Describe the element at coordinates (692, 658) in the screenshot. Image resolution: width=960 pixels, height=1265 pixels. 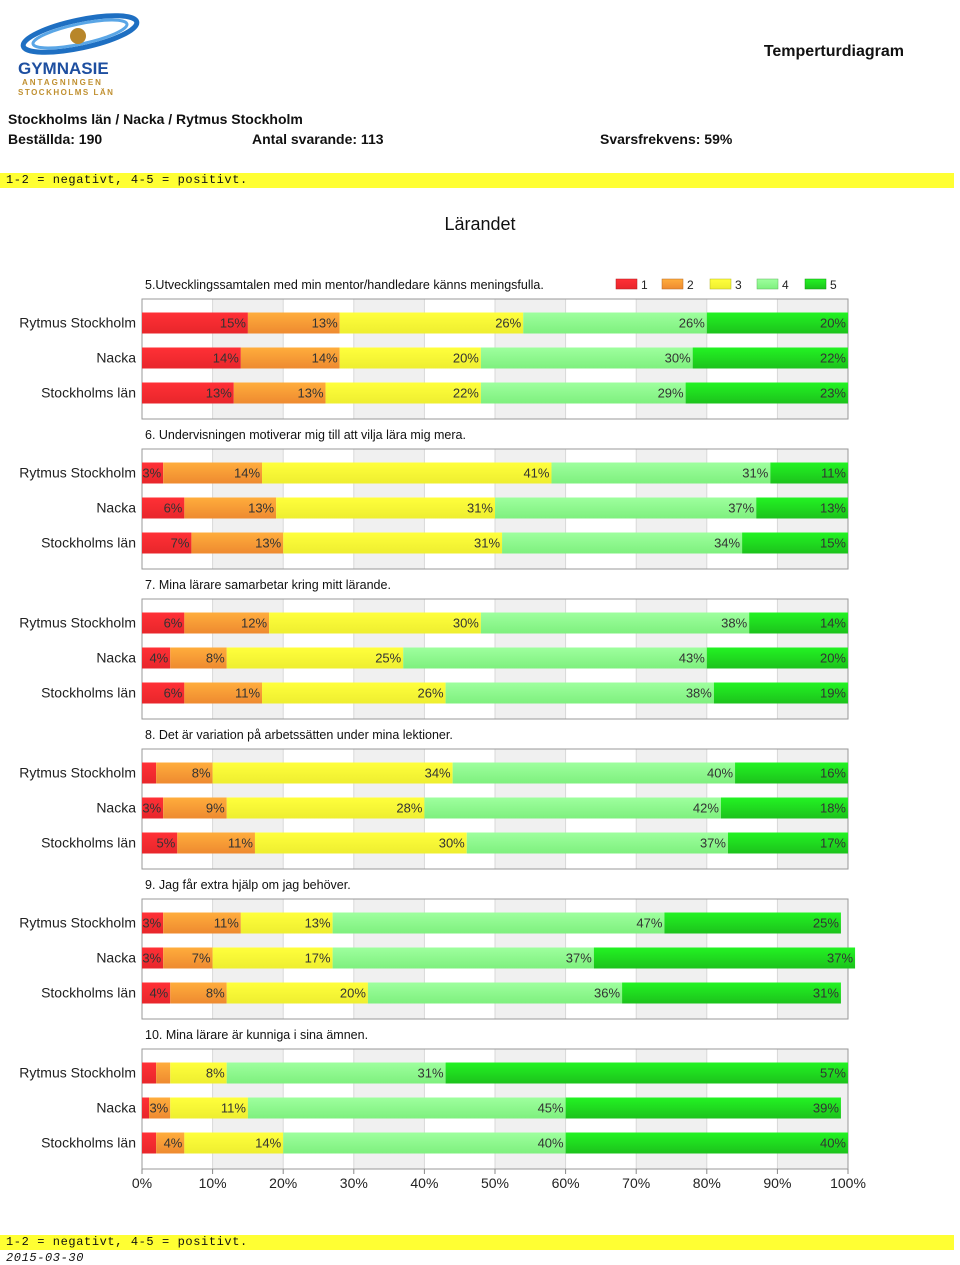
I see `data-label: 43%` at that location.